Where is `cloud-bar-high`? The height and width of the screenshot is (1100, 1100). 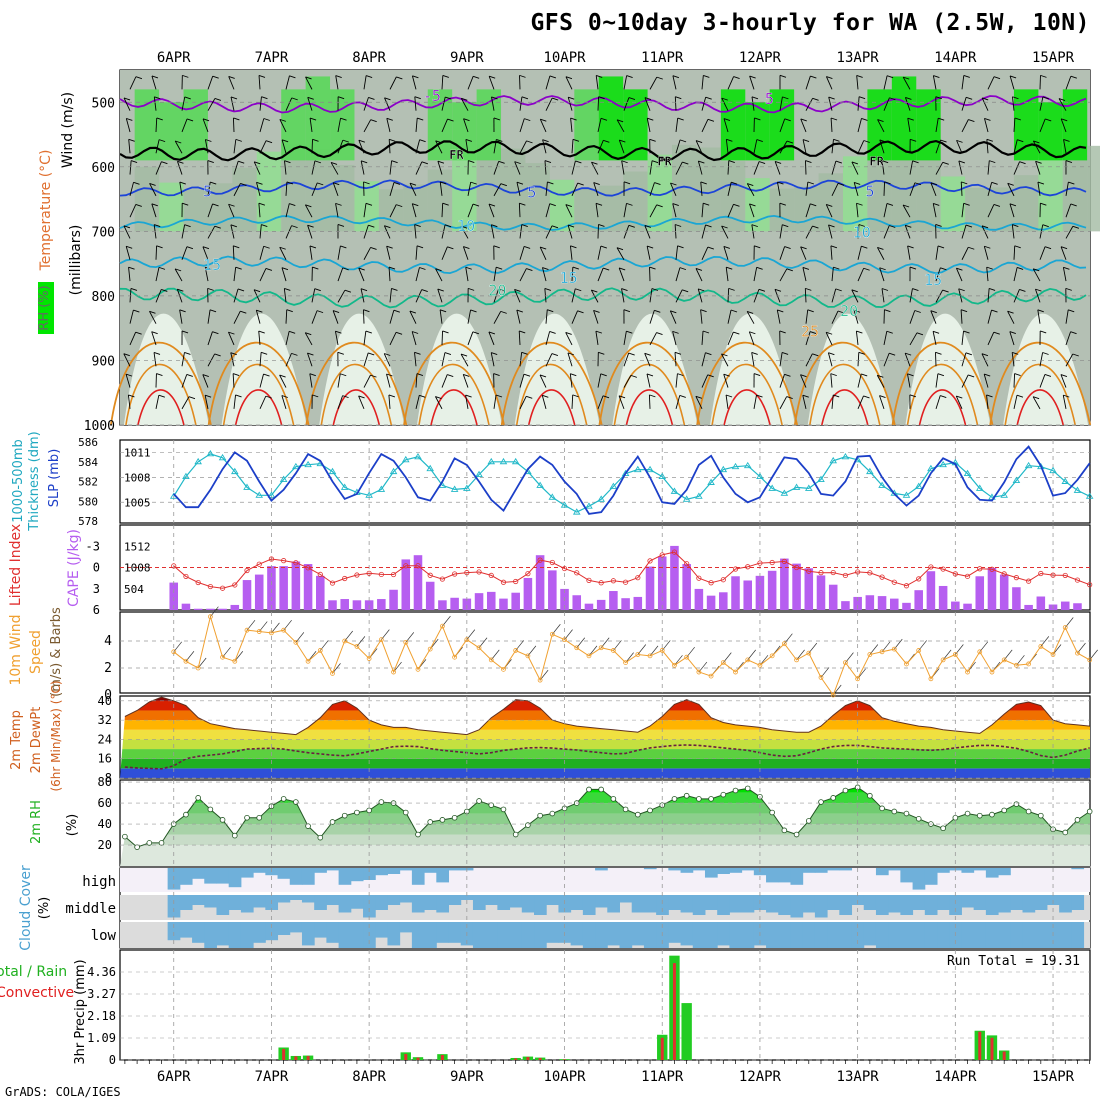
cloud-bar-high is located at coordinates (223, 876).